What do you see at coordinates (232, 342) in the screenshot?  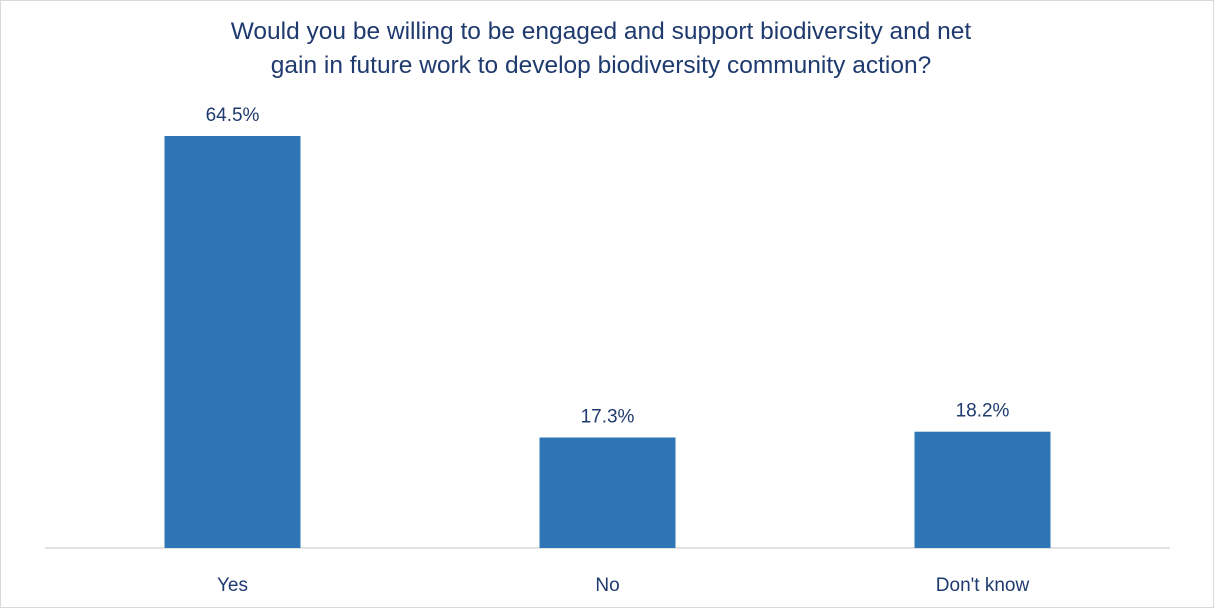 I see `bar-yes` at bounding box center [232, 342].